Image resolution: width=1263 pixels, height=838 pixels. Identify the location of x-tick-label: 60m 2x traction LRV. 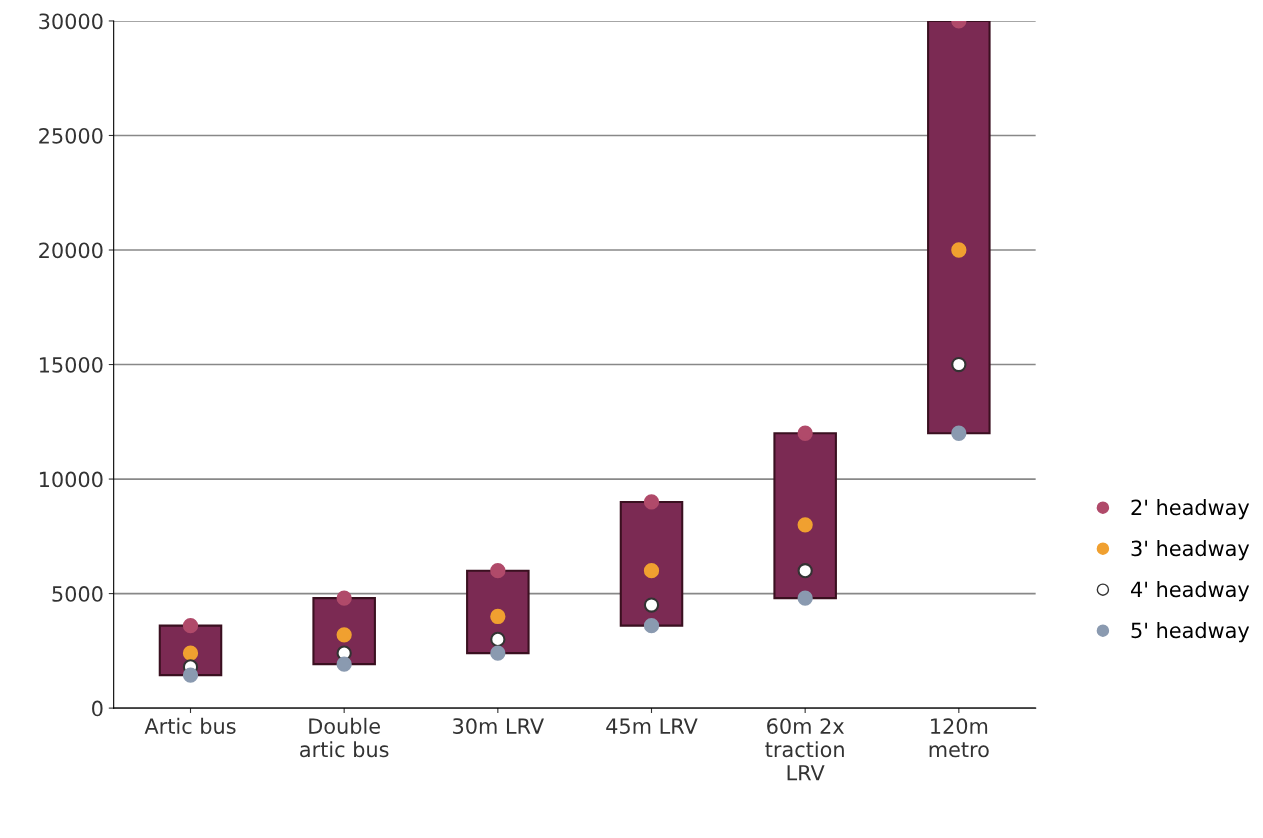
(804, 749).